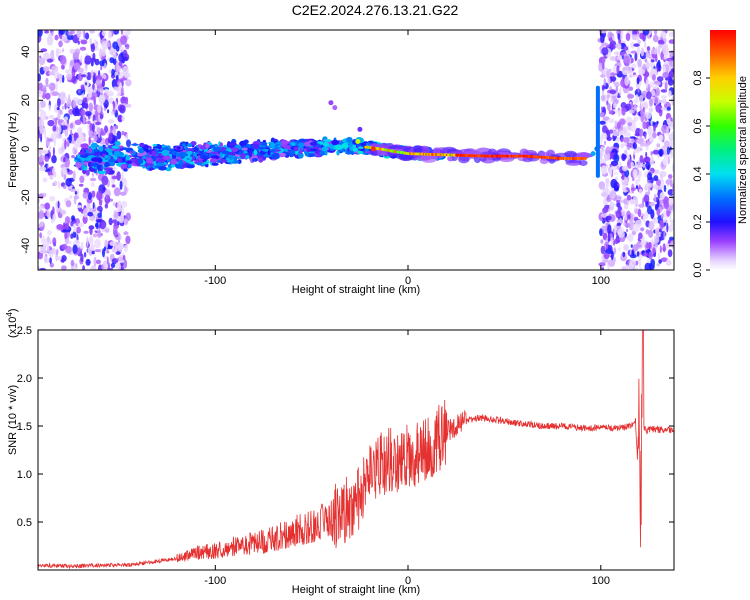  I want to click on spectrogram-xtick-label: 0, so click(408, 281).